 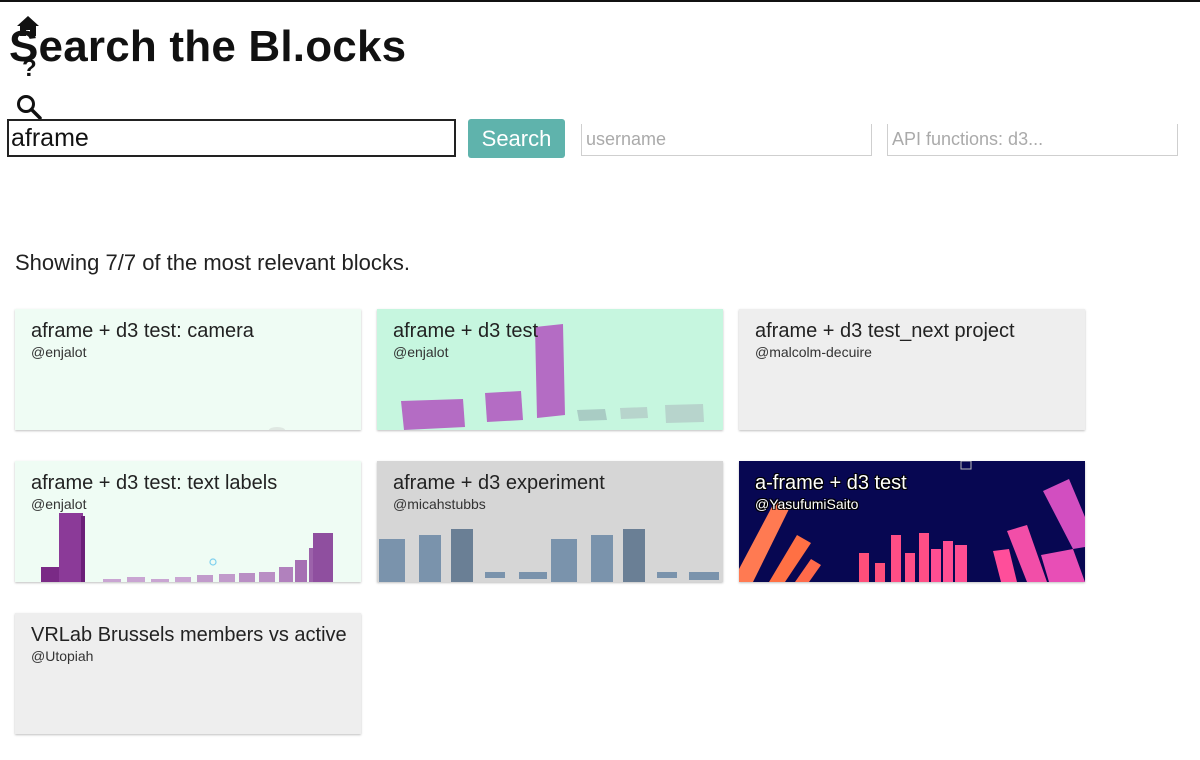 I want to click on block-title: aframe + d3 test, so click(x=466, y=331).